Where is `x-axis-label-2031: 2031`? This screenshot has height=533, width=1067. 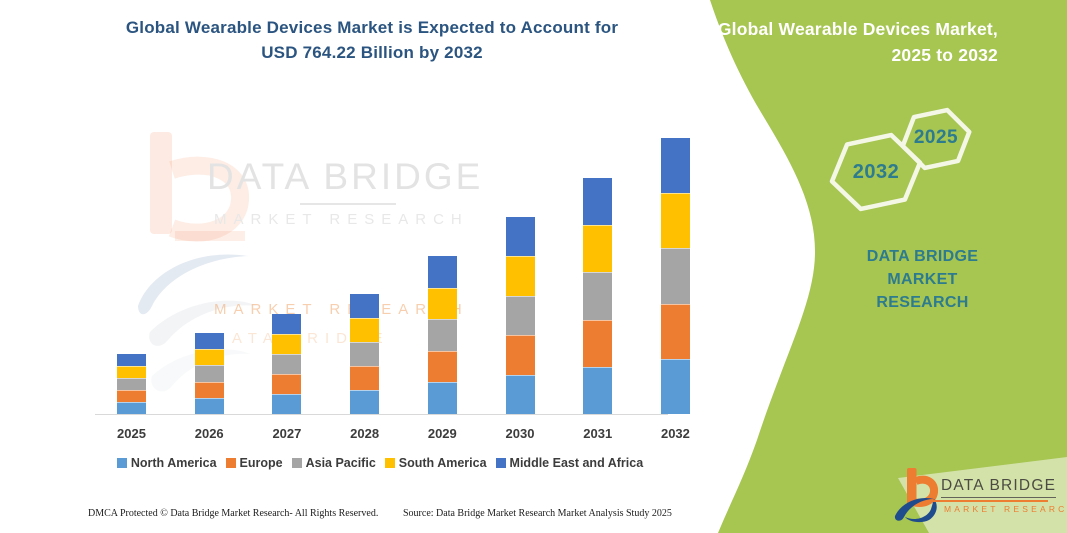 x-axis-label-2031: 2031 is located at coordinates (598, 433).